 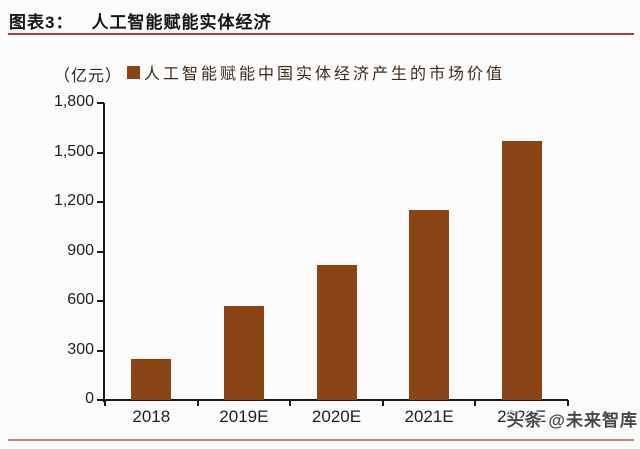 I want to click on x-axis-label: 2021E, so click(x=429, y=416).